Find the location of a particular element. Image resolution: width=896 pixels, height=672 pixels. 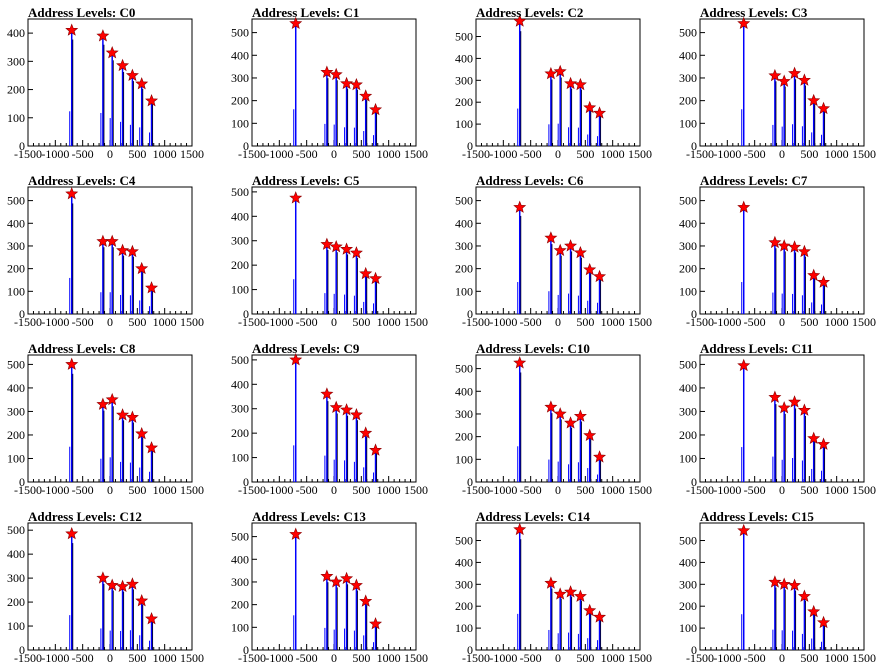

chart-title: Address Levels: C8 is located at coordinates (82, 348).